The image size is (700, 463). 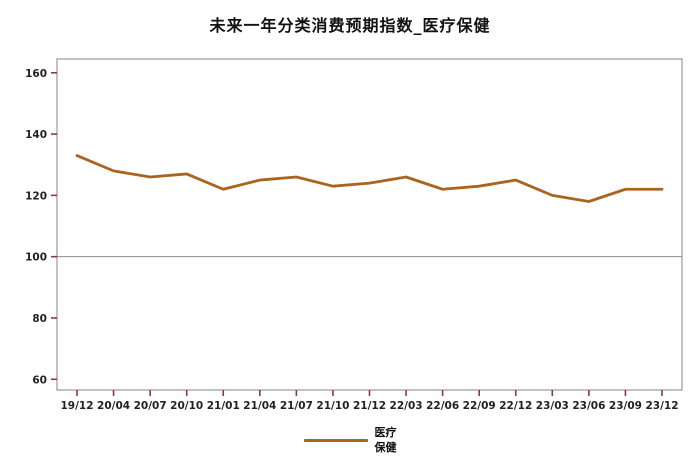 What do you see at coordinates (385, 433) in the screenshot?
I see `legend-label-line1: 医疗` at bounding box center [385, 433].